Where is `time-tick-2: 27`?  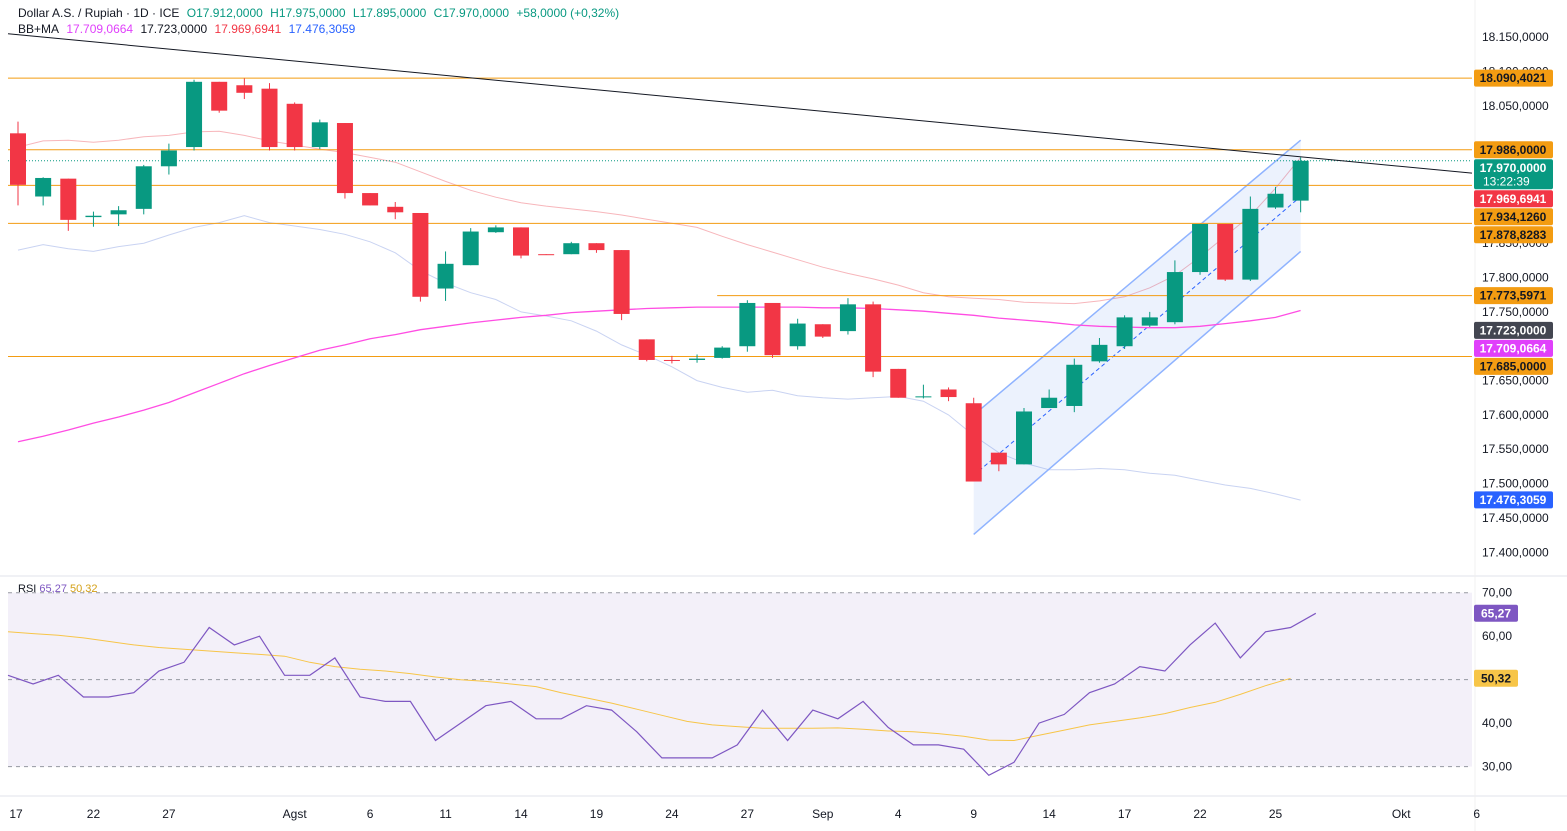
time-tick-2: 27 is located at coordinates (169, 814).